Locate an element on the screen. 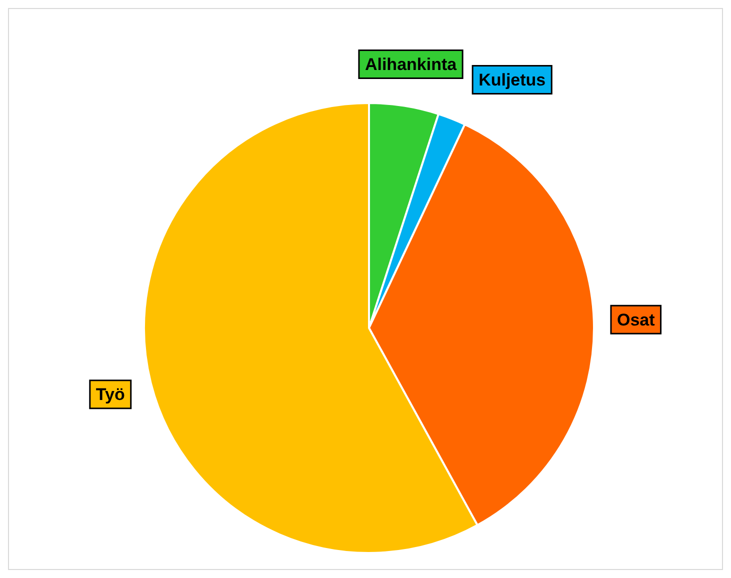 This screenshot has width=731, height=578. slice-label: Osat is located at coordinates (636, 320).